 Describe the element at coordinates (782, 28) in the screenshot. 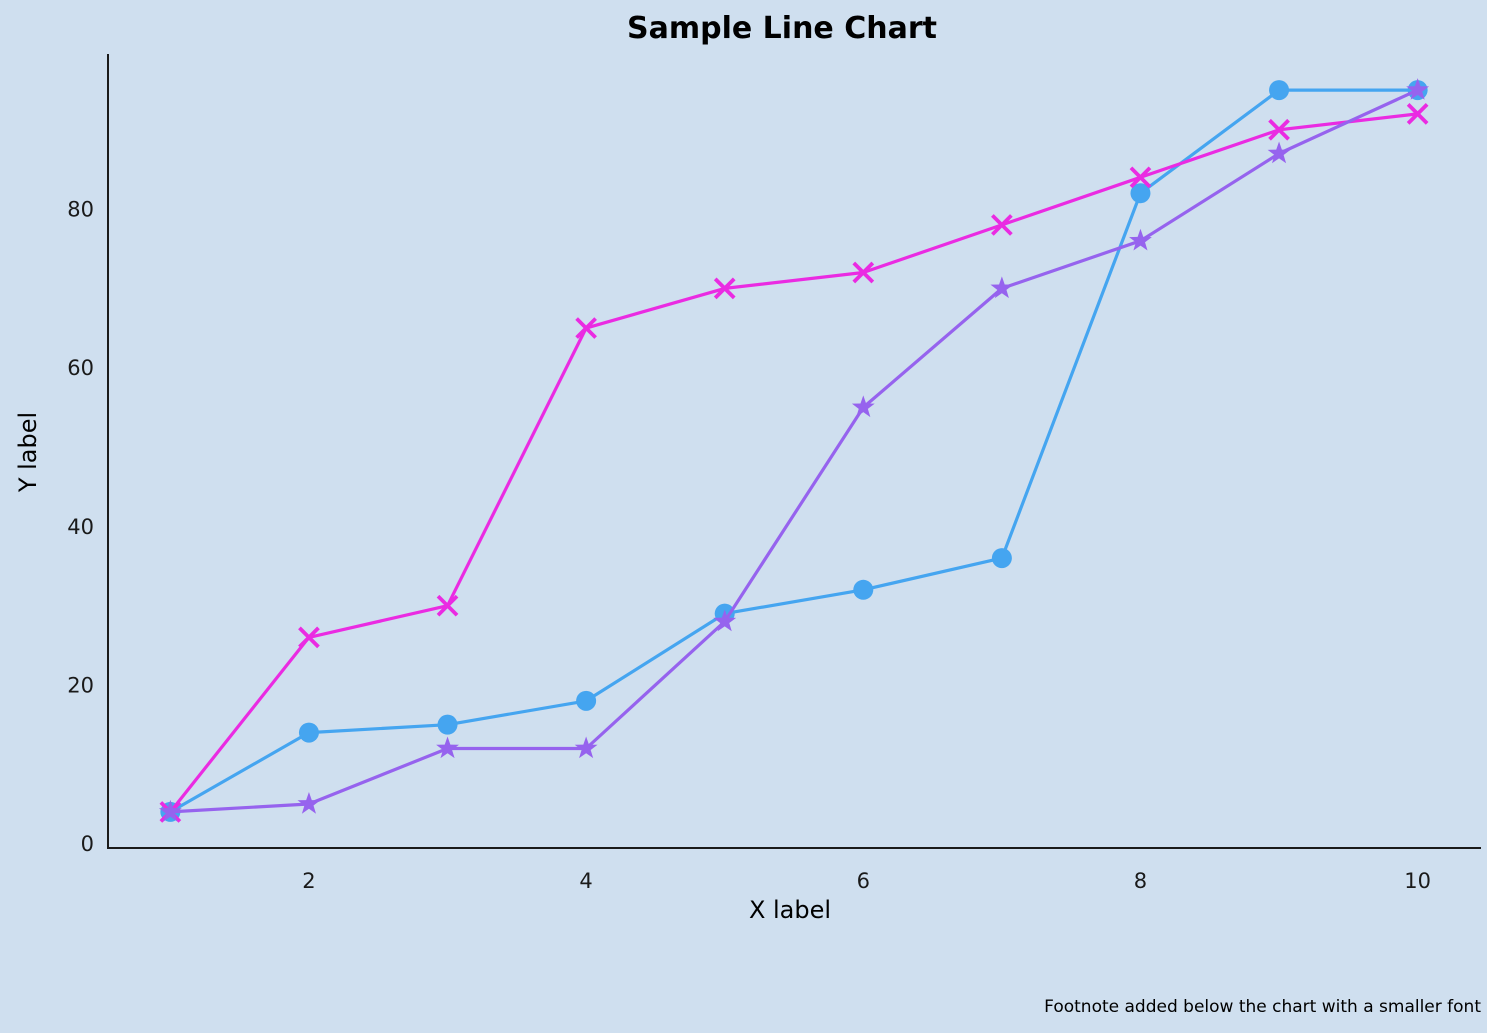

I see `chart-title: Sample Line Chart` at that location.